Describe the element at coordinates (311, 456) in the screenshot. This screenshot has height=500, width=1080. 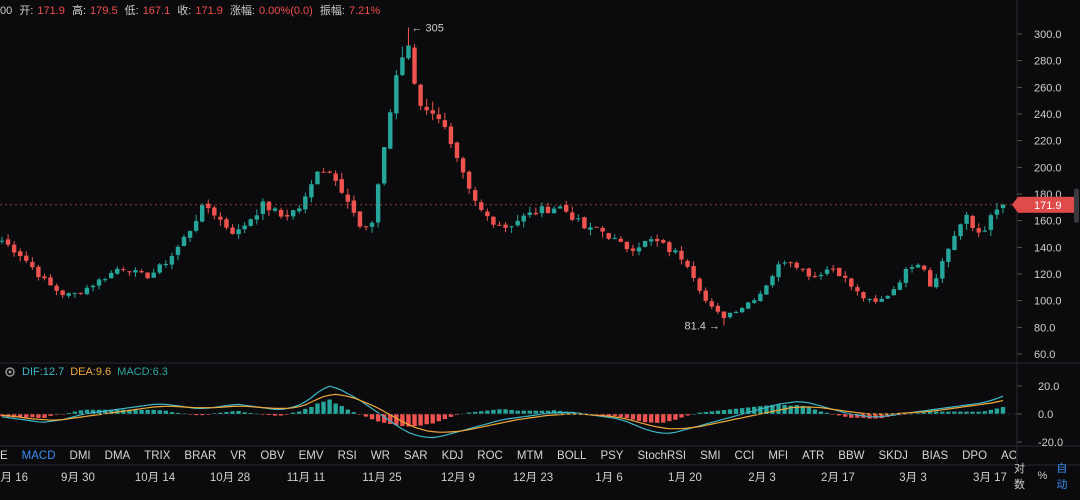
I see `indicator-tab-emv: EMV` at that location.